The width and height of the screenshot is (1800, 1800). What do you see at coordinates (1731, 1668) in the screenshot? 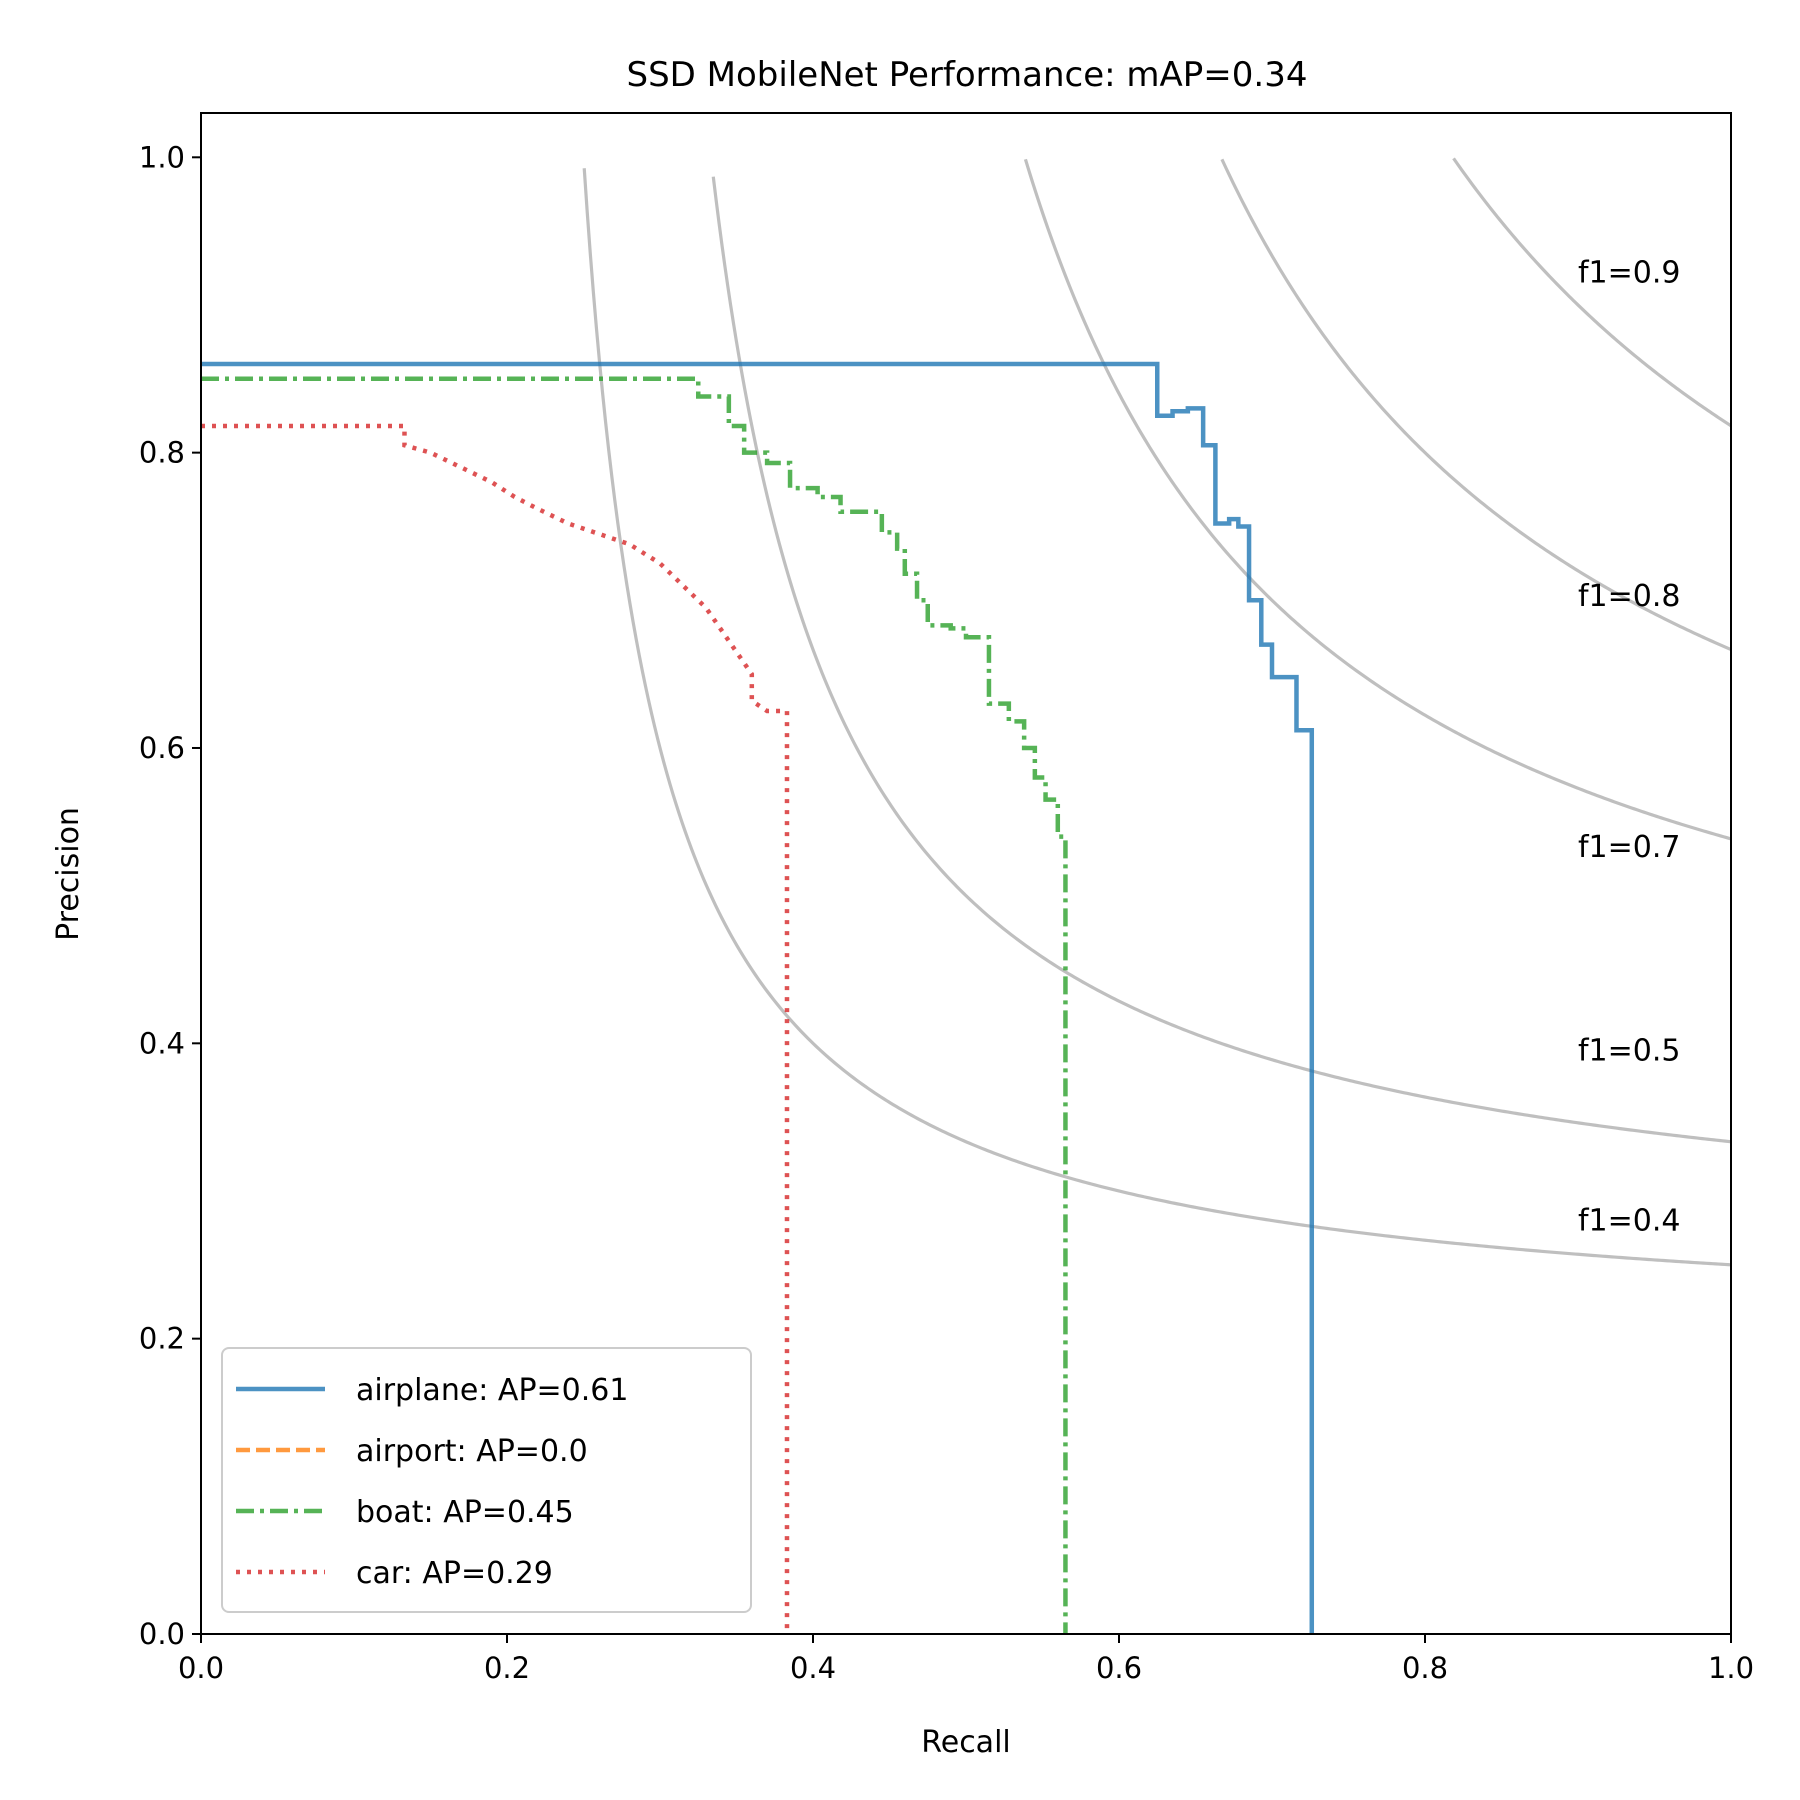
I see `x-tick-label: 1.0` at bounding box center [1731, 1668].